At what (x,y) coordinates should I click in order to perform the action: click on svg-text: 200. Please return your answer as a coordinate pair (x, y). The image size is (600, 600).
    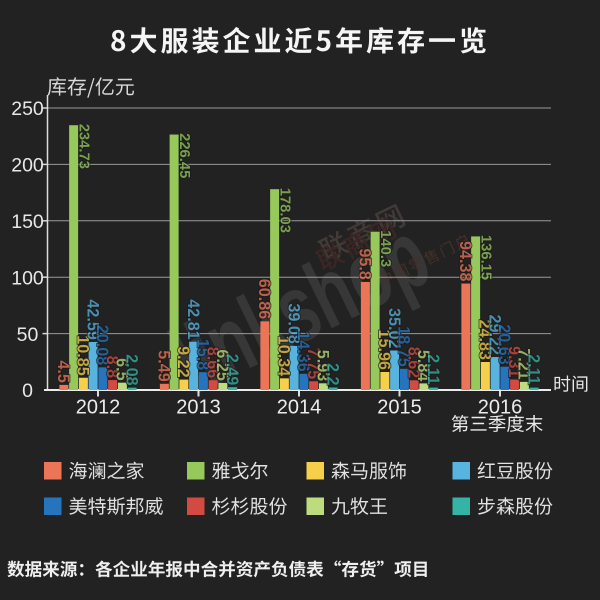
    Looking at the image, I should click on (27, 166).